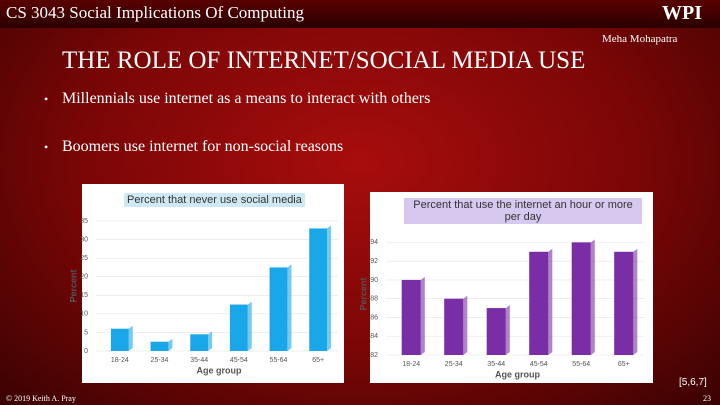 This screenshot has height=405, width=720. Describe the element at coordinates (374, 280) in the screenshot. I see `y-tick-label: 90` at that location.